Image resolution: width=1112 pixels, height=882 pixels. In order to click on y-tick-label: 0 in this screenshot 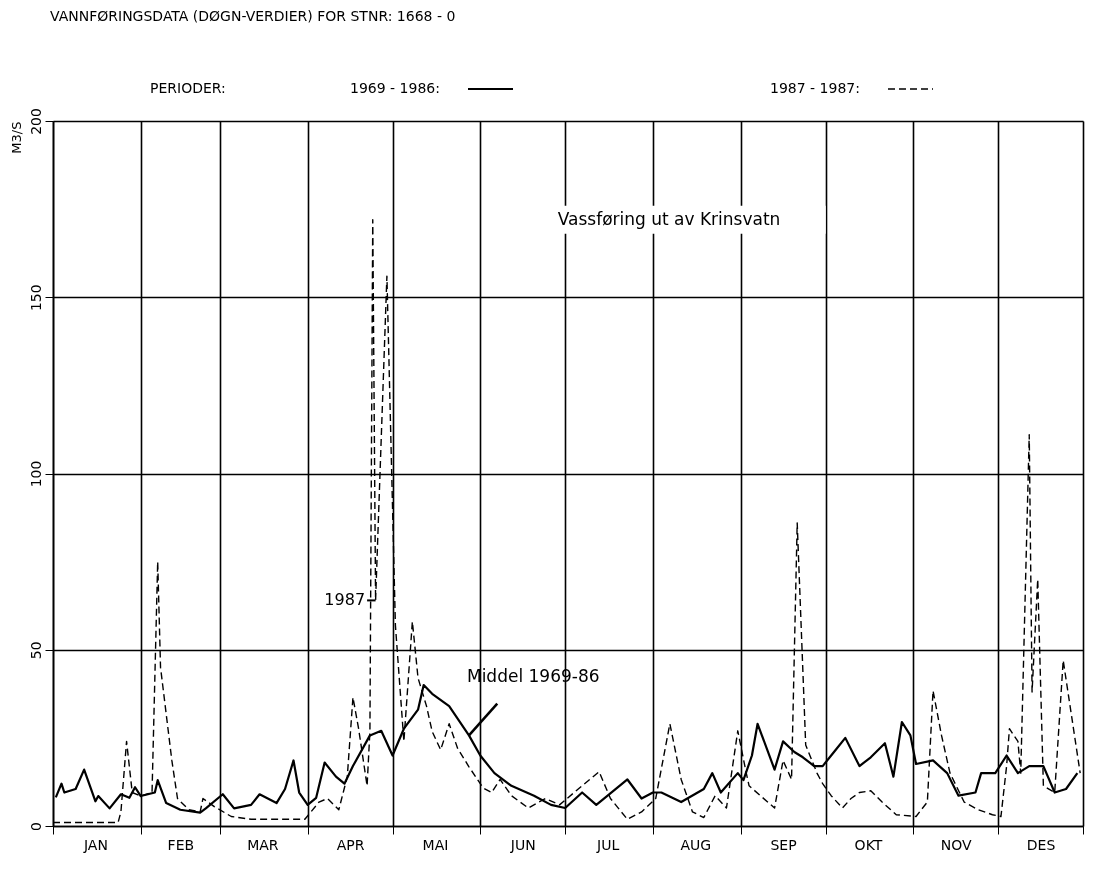, I will do `click(35, 826)`.